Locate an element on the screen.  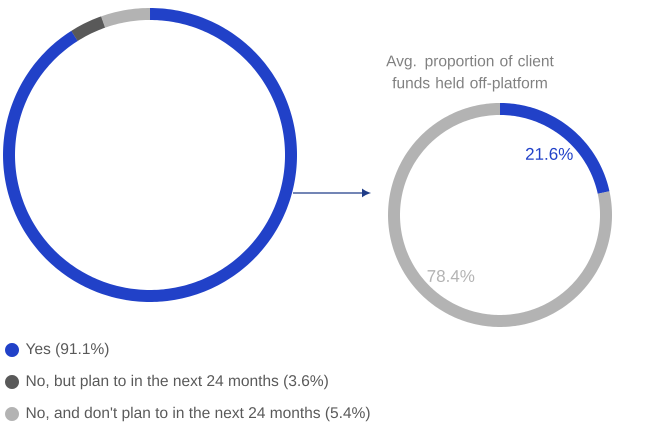
legend-label: No, and don't plan to in the next 24 months (5.4%) is located at coordinates (198, 414).